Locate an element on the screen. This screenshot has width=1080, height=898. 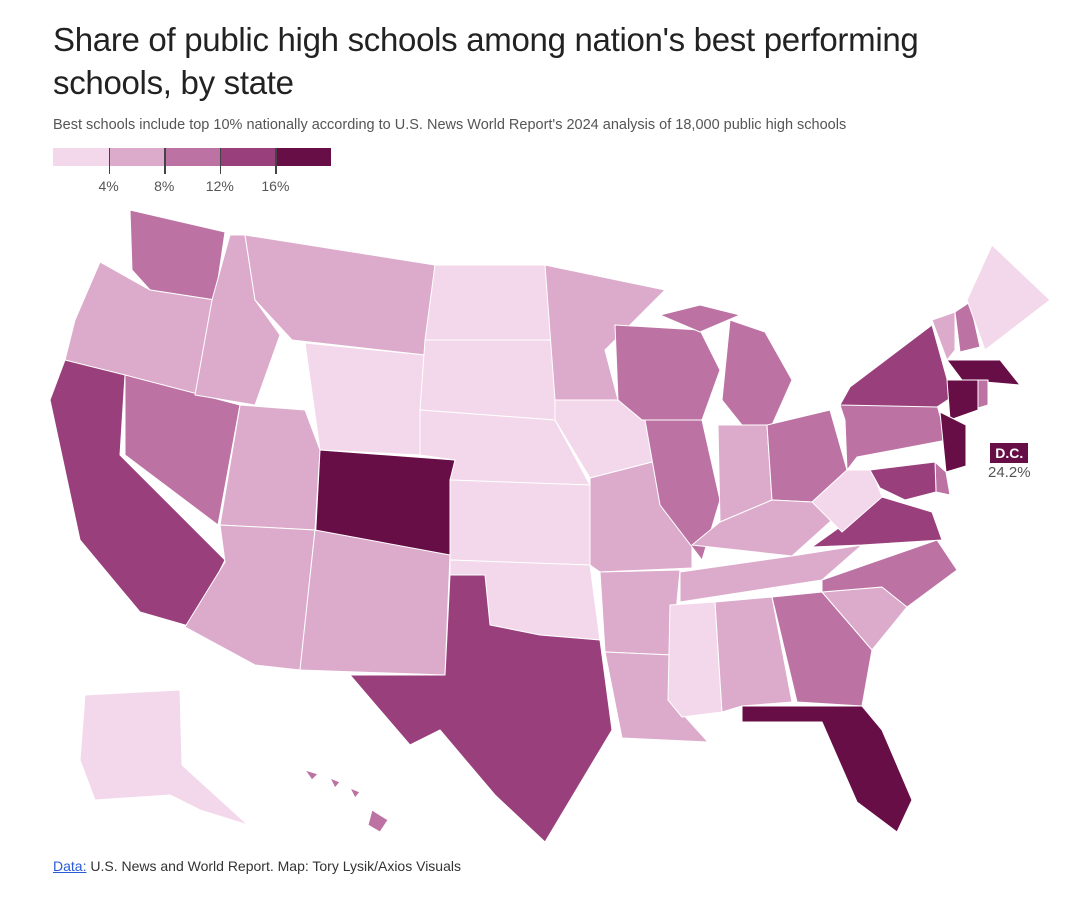
state-ar is located at coordinates (640, 612).